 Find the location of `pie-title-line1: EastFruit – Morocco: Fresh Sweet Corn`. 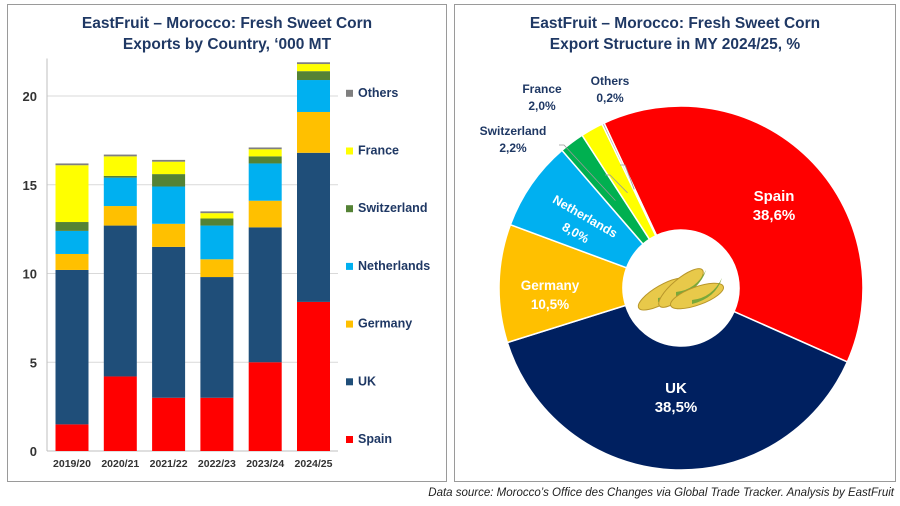

pie-title-line1: EastFruit – Morocco: Fresh Sweet Corn is located at coordinates (675, 23).